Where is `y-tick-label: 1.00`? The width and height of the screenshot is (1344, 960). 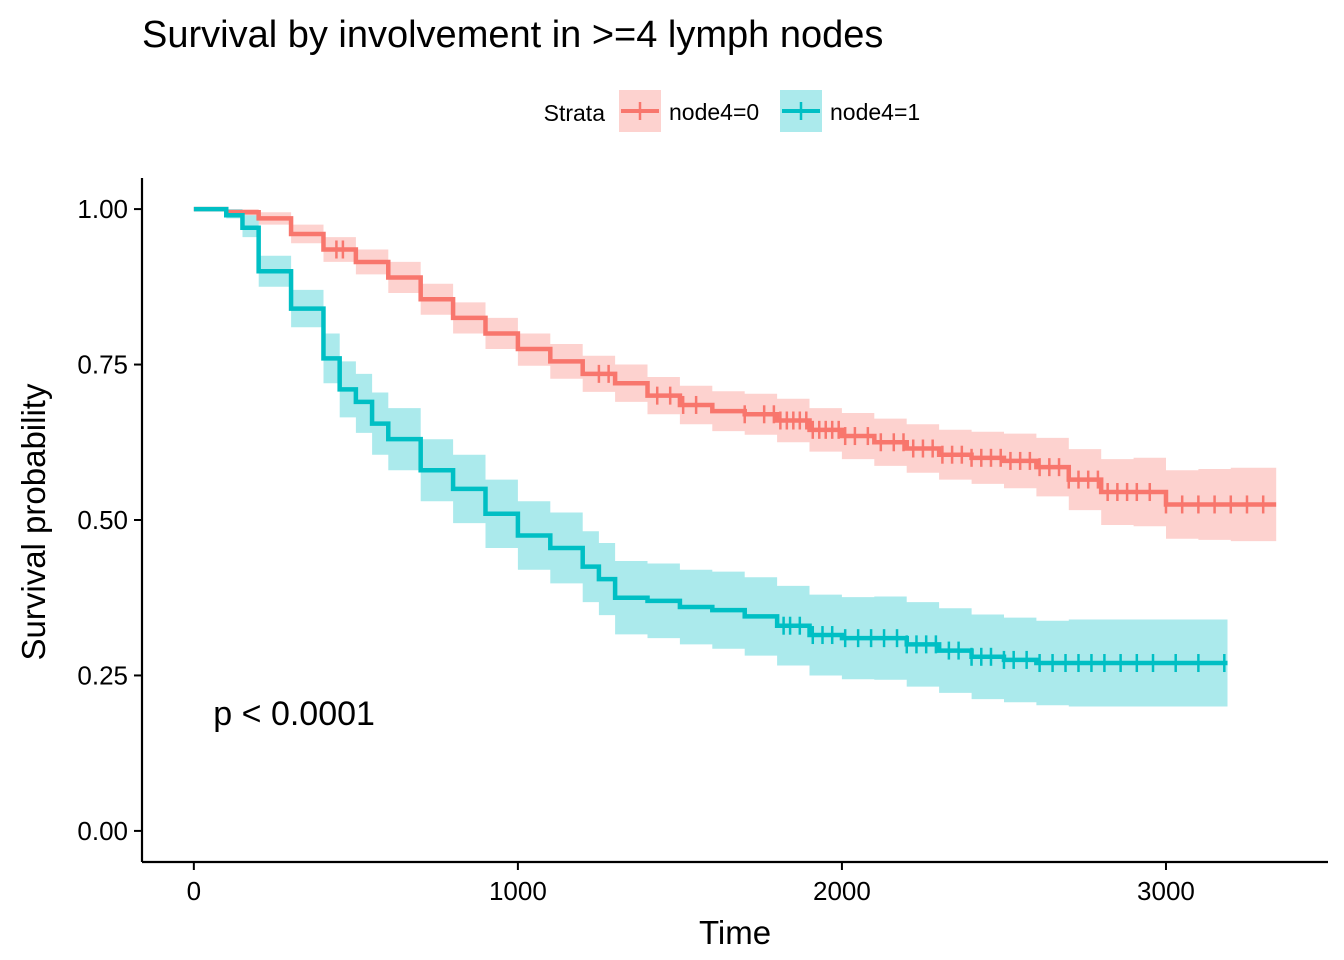 y-tick-label: 1.00 is located at coordinates (102, 209).